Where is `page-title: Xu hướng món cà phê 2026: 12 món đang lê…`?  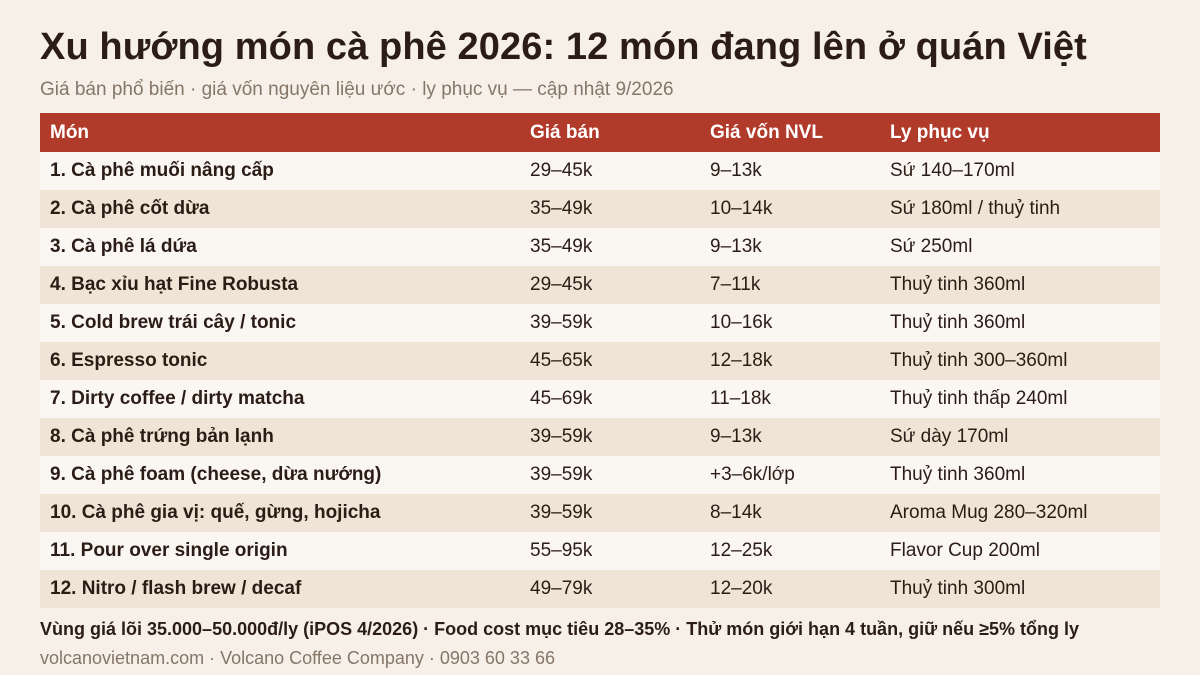
page-title: Xu hướng món cà phê 2026: 12 món đang lê… is located at coordinates (563, 47).